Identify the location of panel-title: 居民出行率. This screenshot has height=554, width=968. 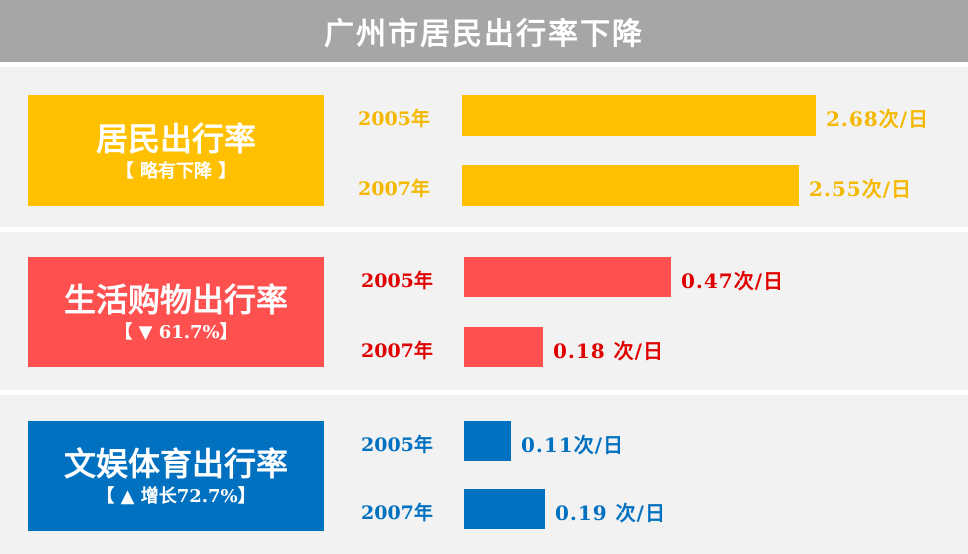
(175, 138).